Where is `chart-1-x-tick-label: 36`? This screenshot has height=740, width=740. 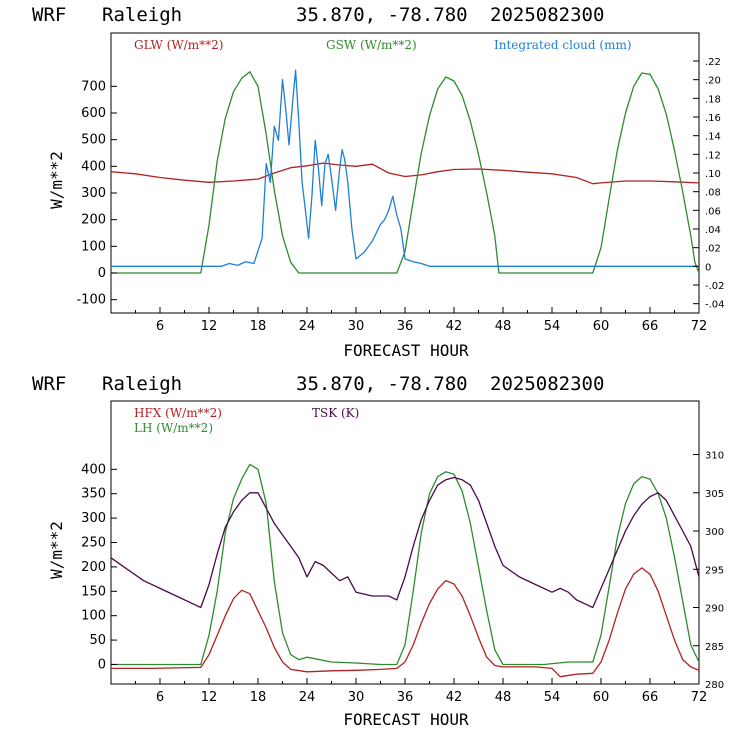
chart-1-x-tick-label: 36 is located at coordinates (405, 326).